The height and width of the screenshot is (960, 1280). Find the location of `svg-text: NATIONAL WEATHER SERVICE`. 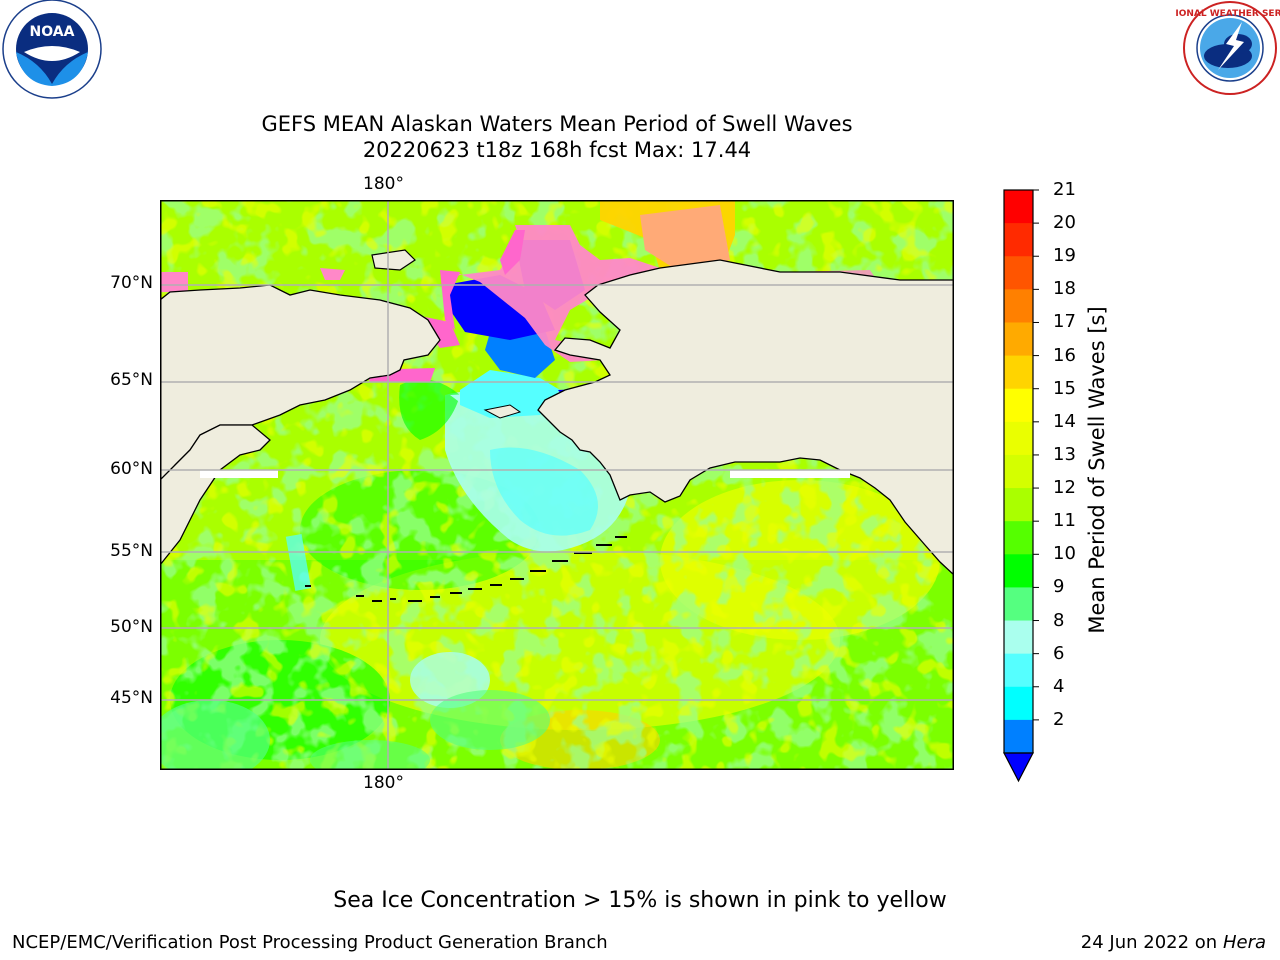

svg-text: NATIONAL WEATHER SERVICE is located at coordinates (1228, 14).